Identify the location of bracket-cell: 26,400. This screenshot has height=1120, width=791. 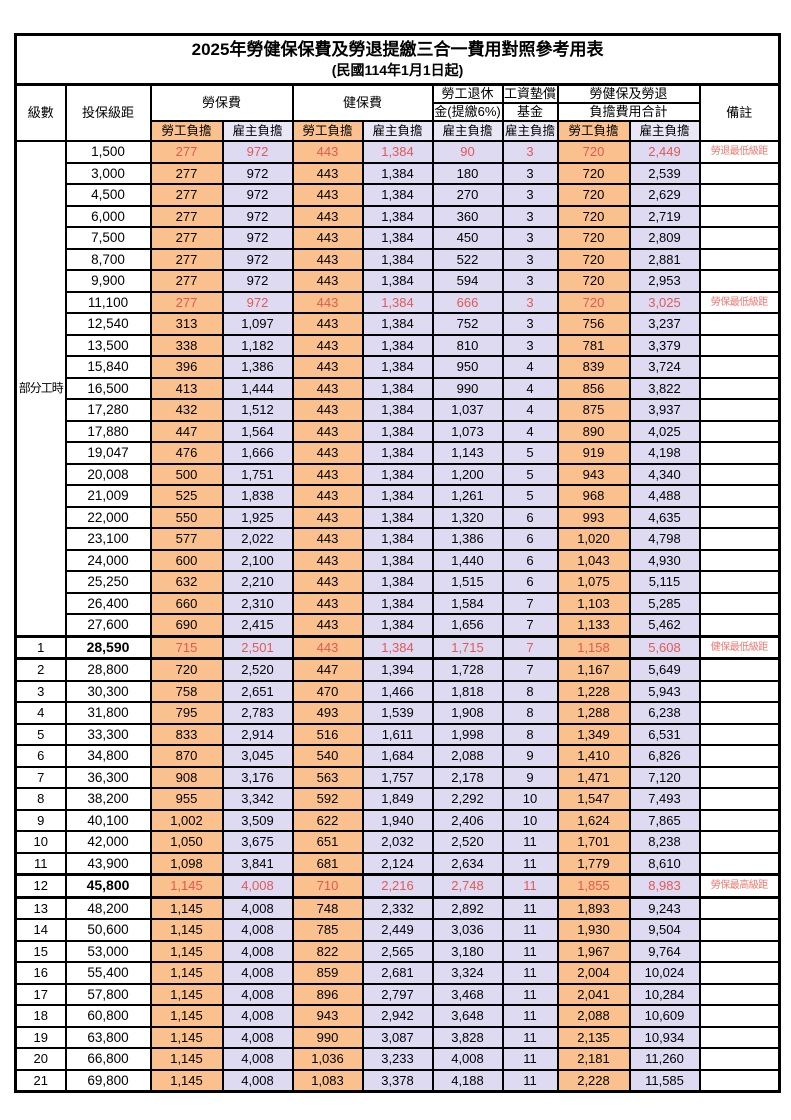
(108, 603).